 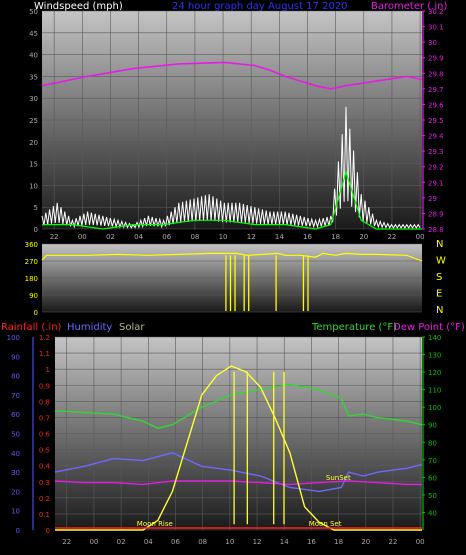 I want to click on humidity-y-tick-label: 60, so click(x=15, y=415).